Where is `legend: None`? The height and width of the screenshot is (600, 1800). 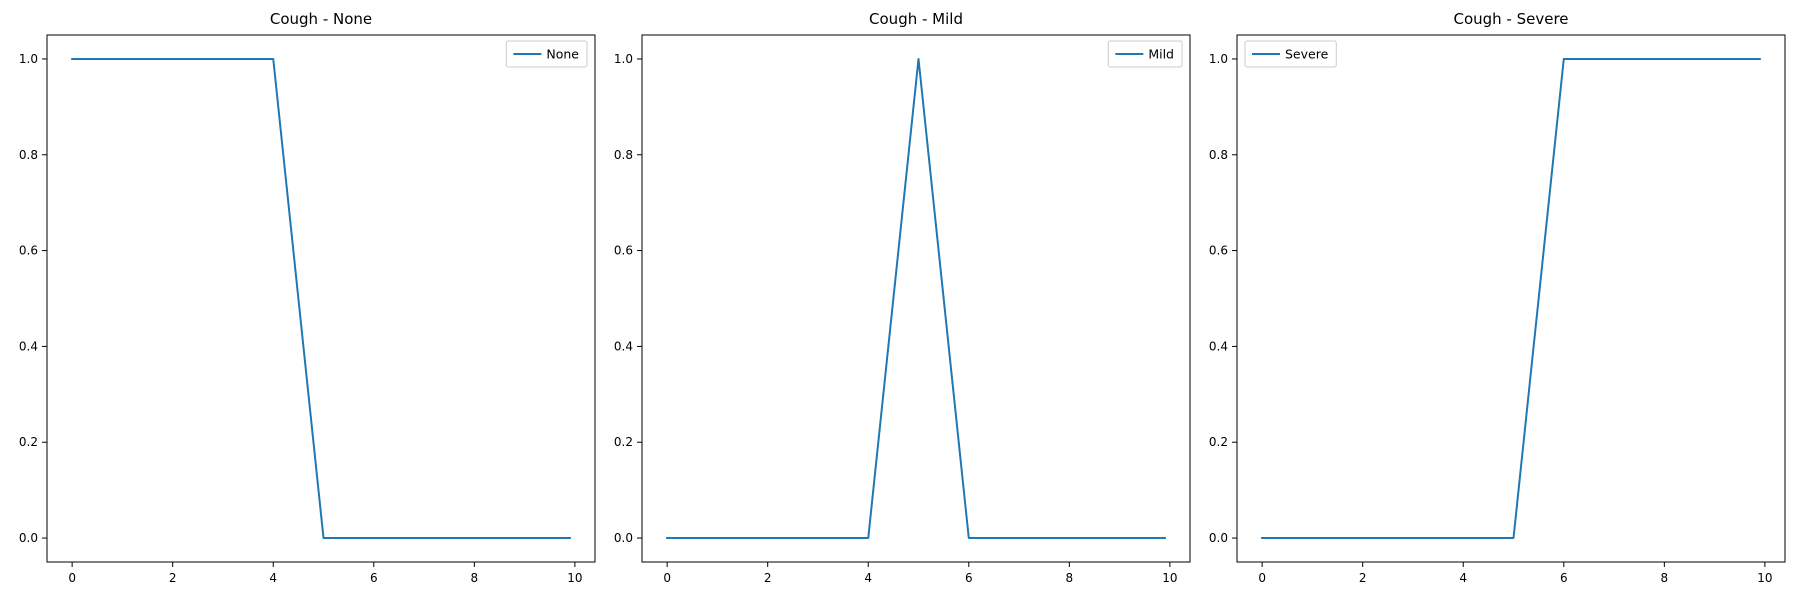 legend: None is located at coordinates (546, 54).